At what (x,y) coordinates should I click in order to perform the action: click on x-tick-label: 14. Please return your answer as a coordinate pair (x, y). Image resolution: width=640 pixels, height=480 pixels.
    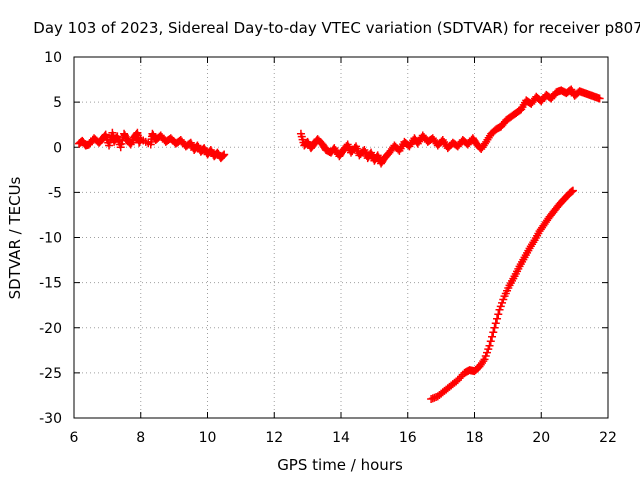
    Looking at the image, I should click on (341, 438).